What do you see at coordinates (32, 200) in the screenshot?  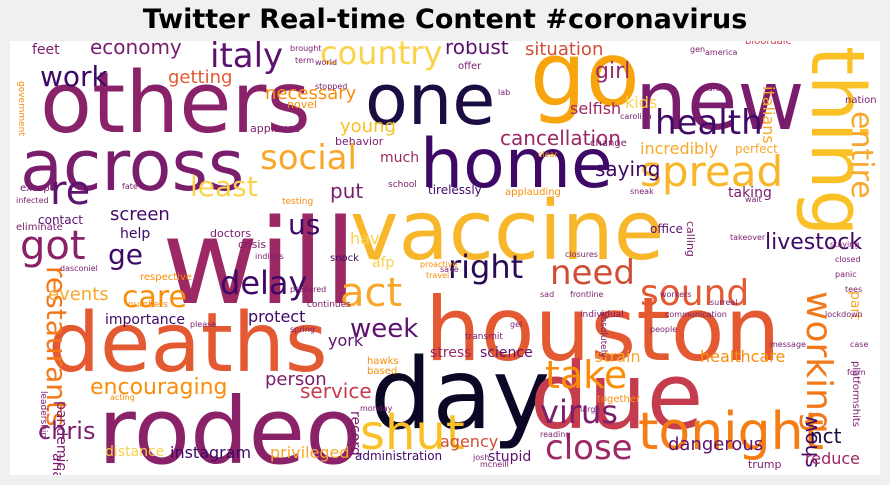 I see `word-infected: infected` at bounding box center [32, 200].